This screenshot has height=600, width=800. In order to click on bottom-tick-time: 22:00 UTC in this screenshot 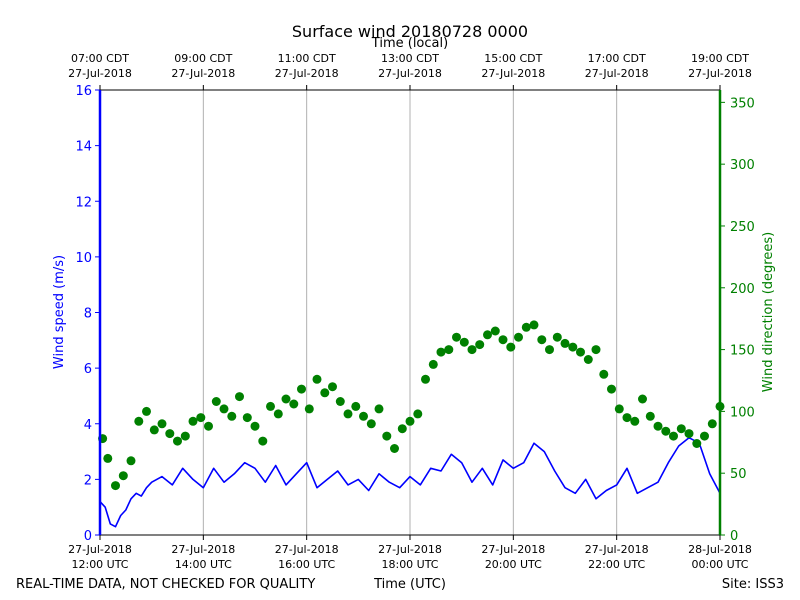, I will do `click(616, 564)`.